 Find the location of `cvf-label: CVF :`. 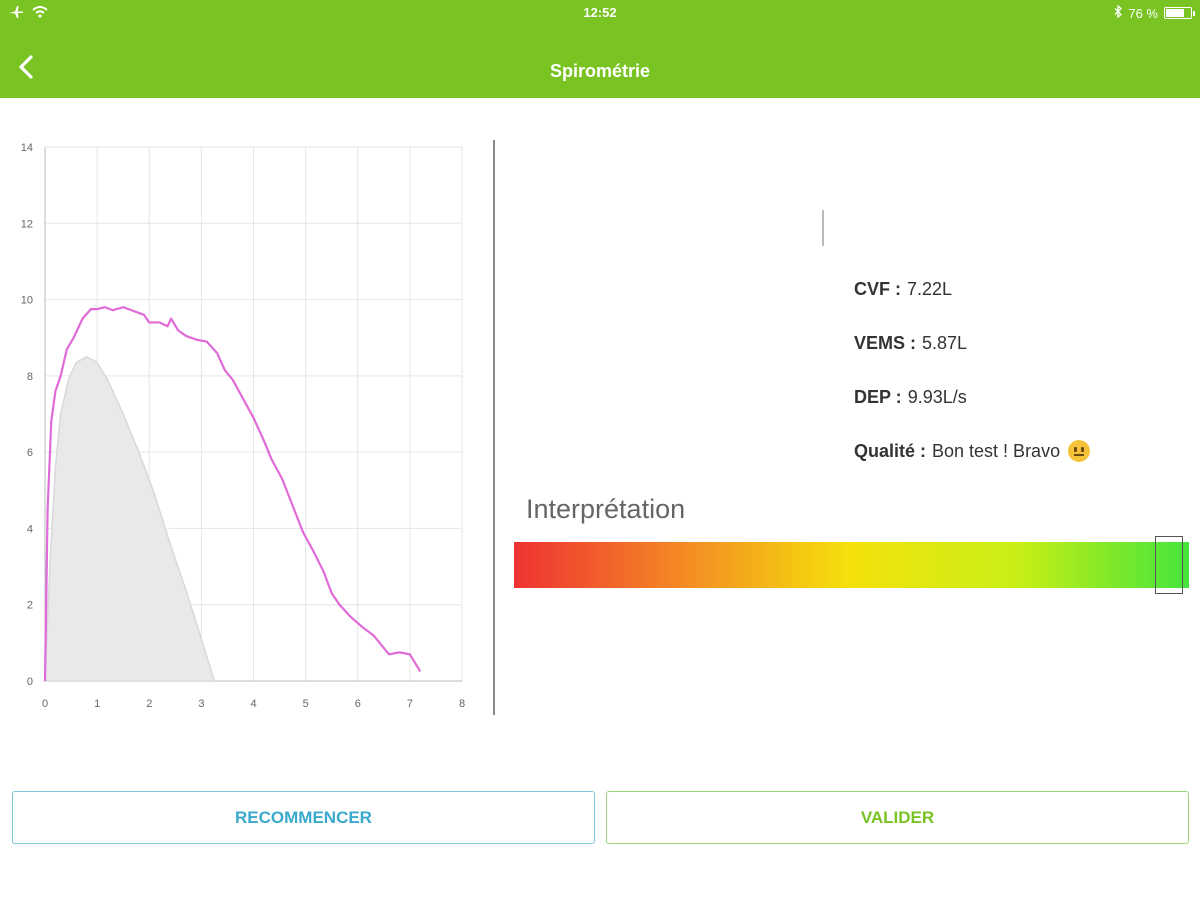

cvf-label: CVF : is located at coordinates (877, 288).